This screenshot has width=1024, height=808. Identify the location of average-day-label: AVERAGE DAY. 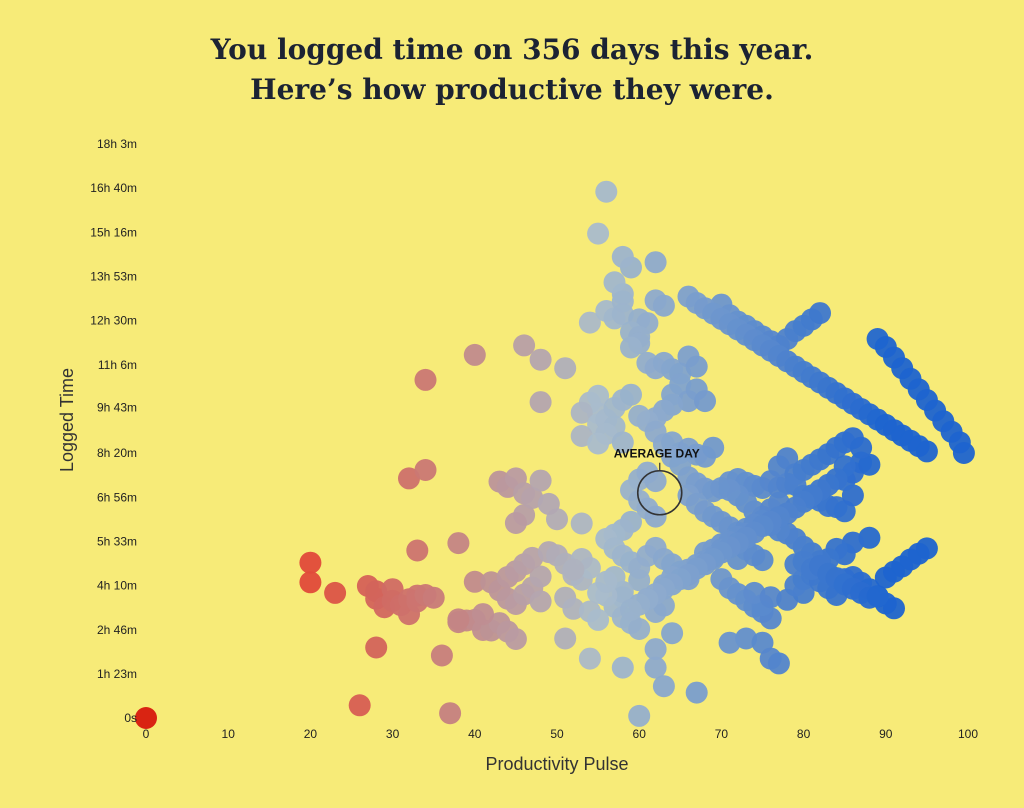
(657, 454).